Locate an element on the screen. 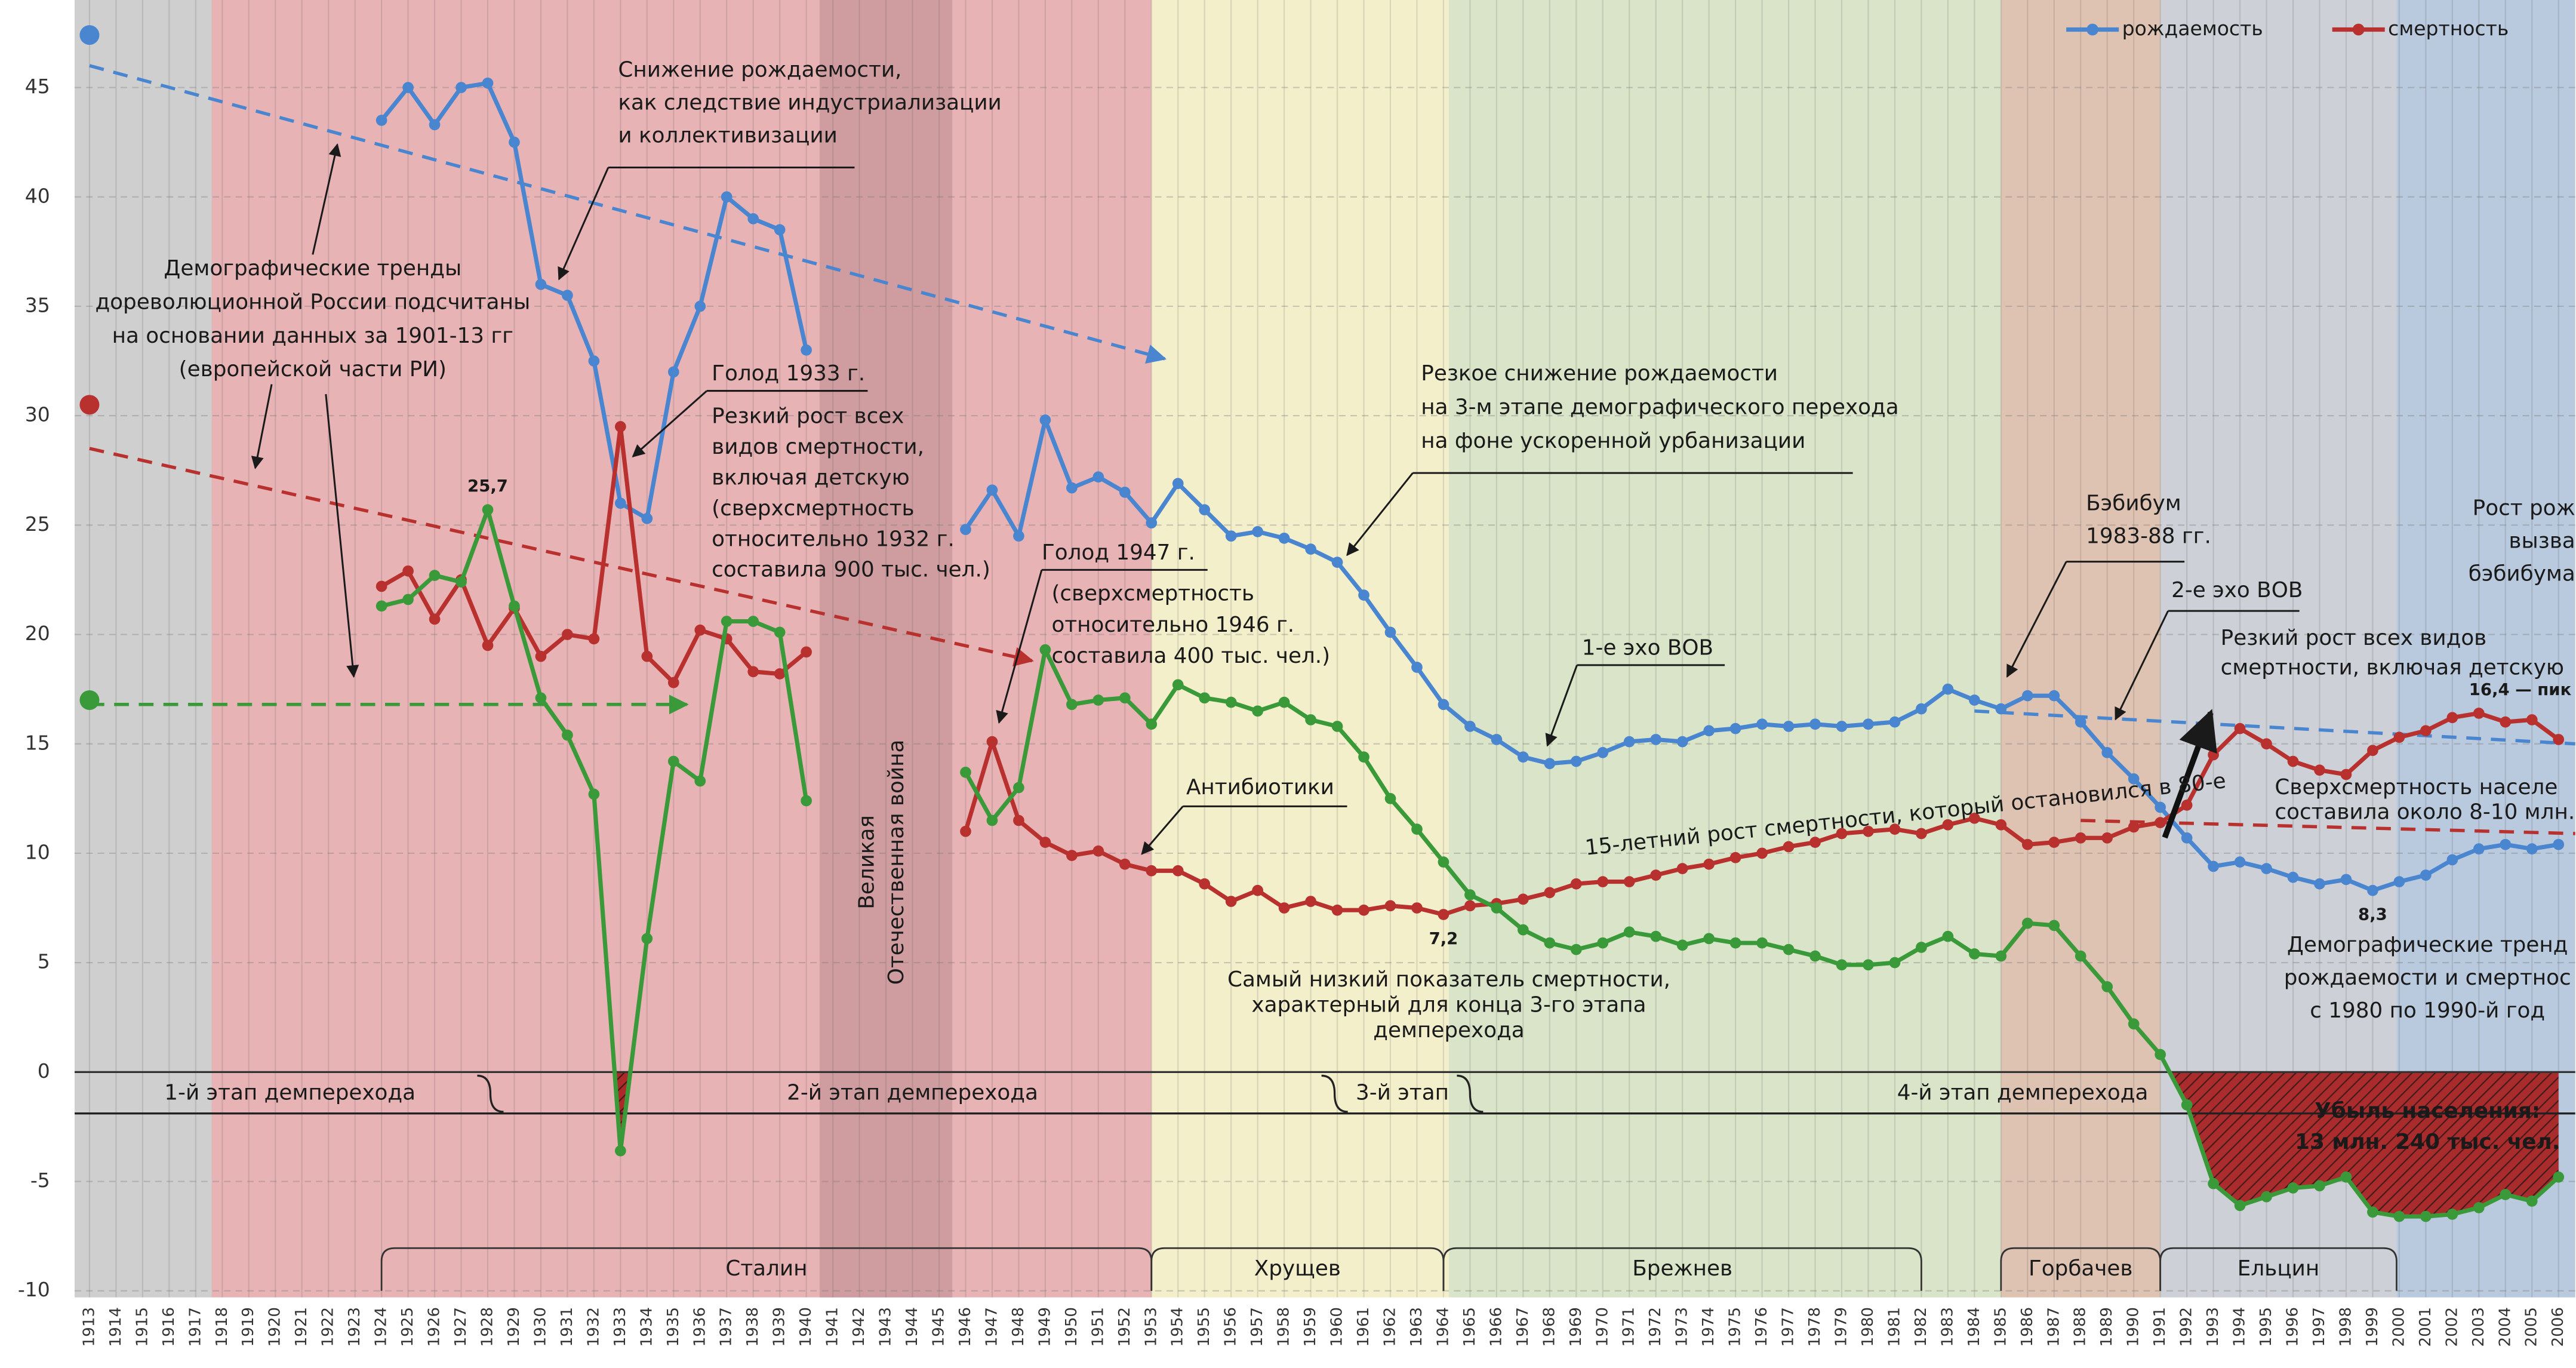 This screenshot has height=1368, width=2576. annotation: составила 400 тыс. чел.) is located at coordinates (1190, 656).